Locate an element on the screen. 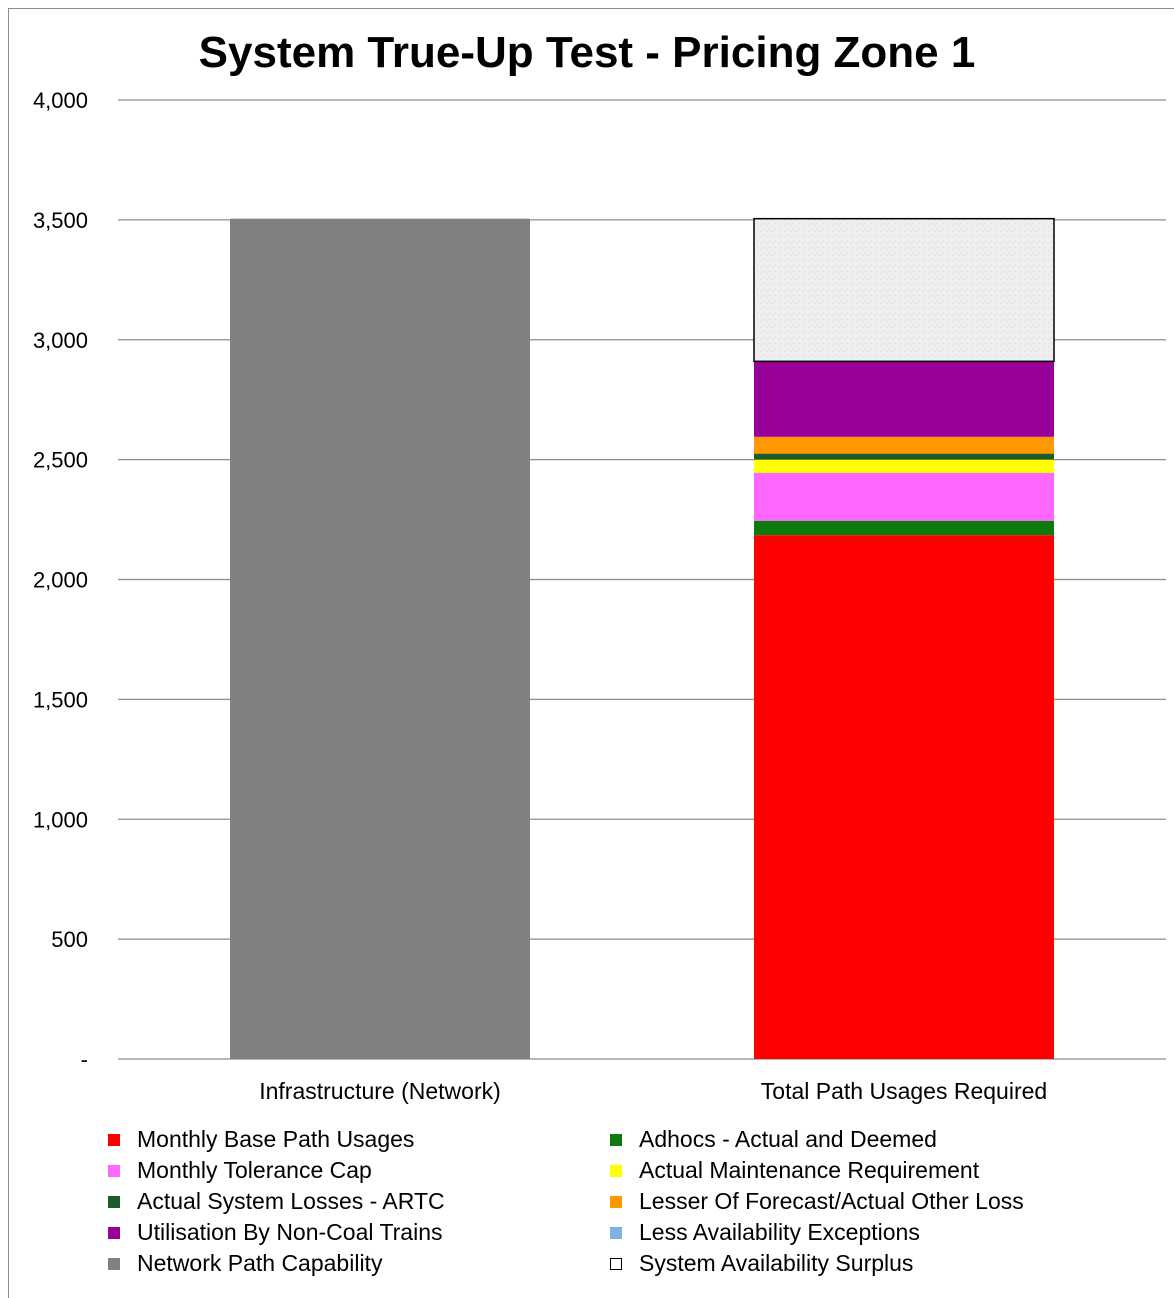  y-tick-label: 4,000 is located at coordinates (60, 100).